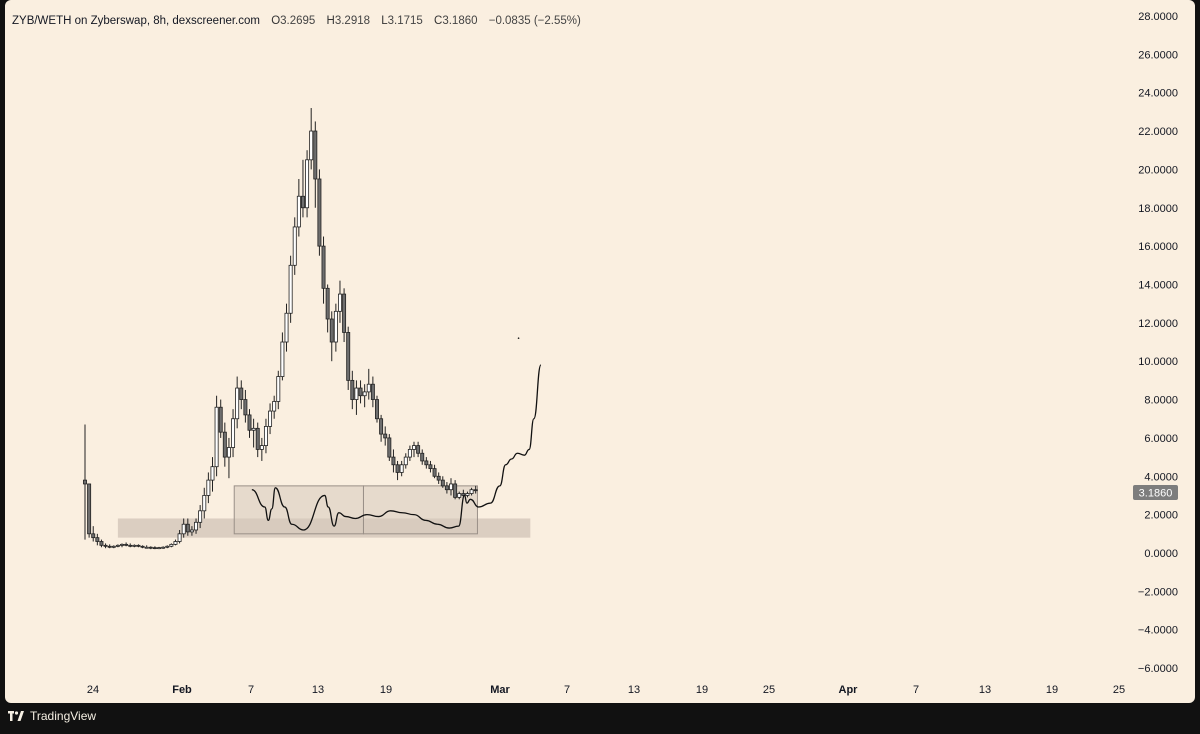 The width and height of the screenshot is (1200, 734). What do you see at coordinates (606, 690) in the screenshot?
I see `time-axis: 24 Feb 7 13 19 Mar 7 13 19 25 Apr 7 13 19 25` at bounding box center [606, 690].